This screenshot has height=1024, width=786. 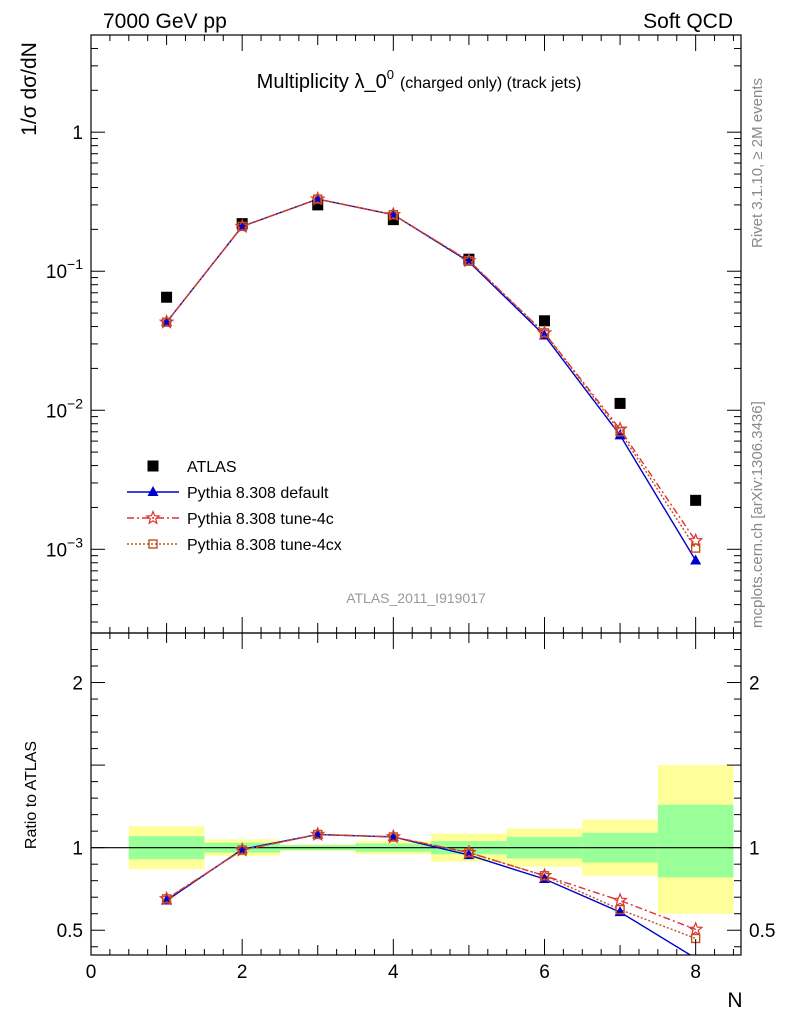 I want to click on y-tick-label: 10⁻¹, so click(x=64, y=269).